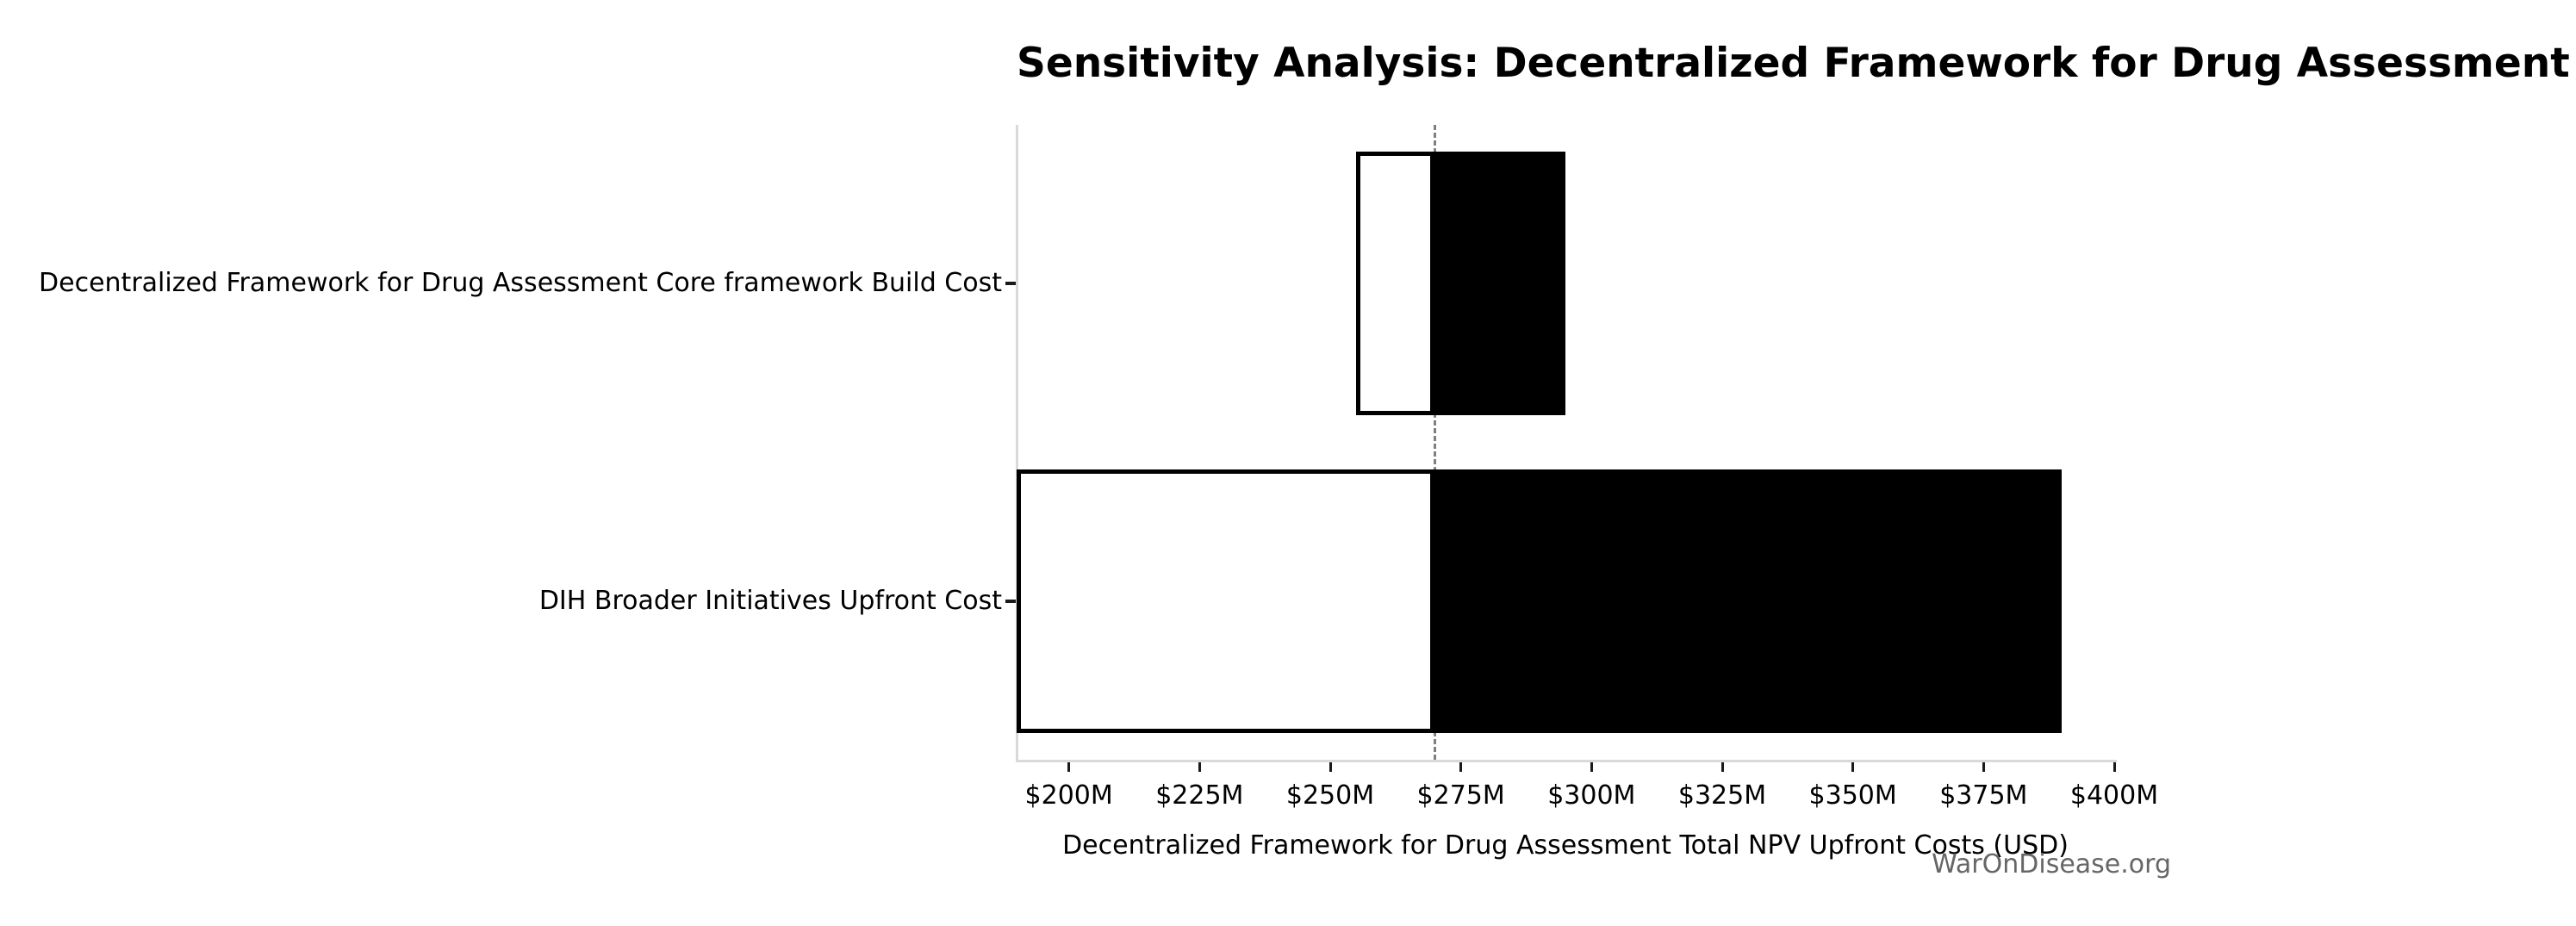 This screenshot has height=926, width=2576. What do you see at coordinates (1722, 795) in the screenshot?
I see `x-tick-label: $325M` at bounding box center [1722, 795].